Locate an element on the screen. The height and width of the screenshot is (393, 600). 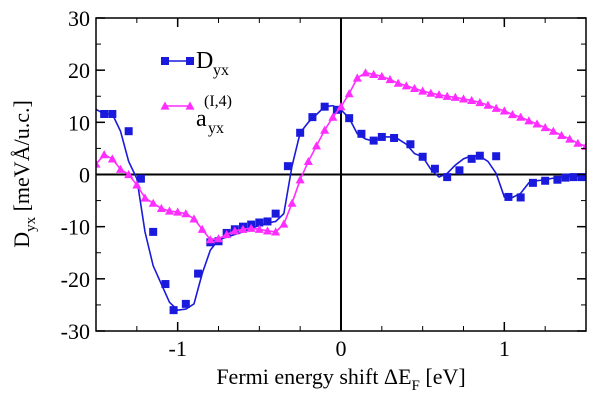
x-axis-title-sub: F is located at coordinates (416, 385).